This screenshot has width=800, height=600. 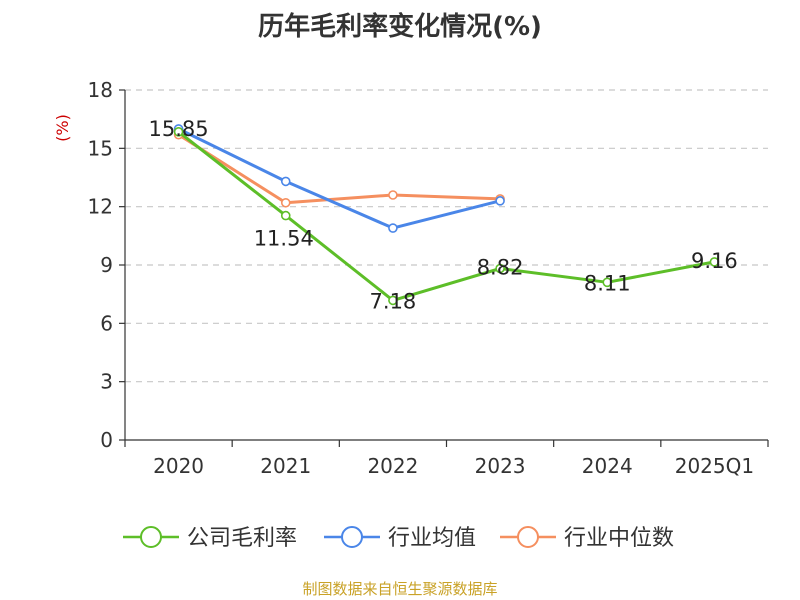 I want to click on y-tick-label: 12, so click(x=100, y=207).